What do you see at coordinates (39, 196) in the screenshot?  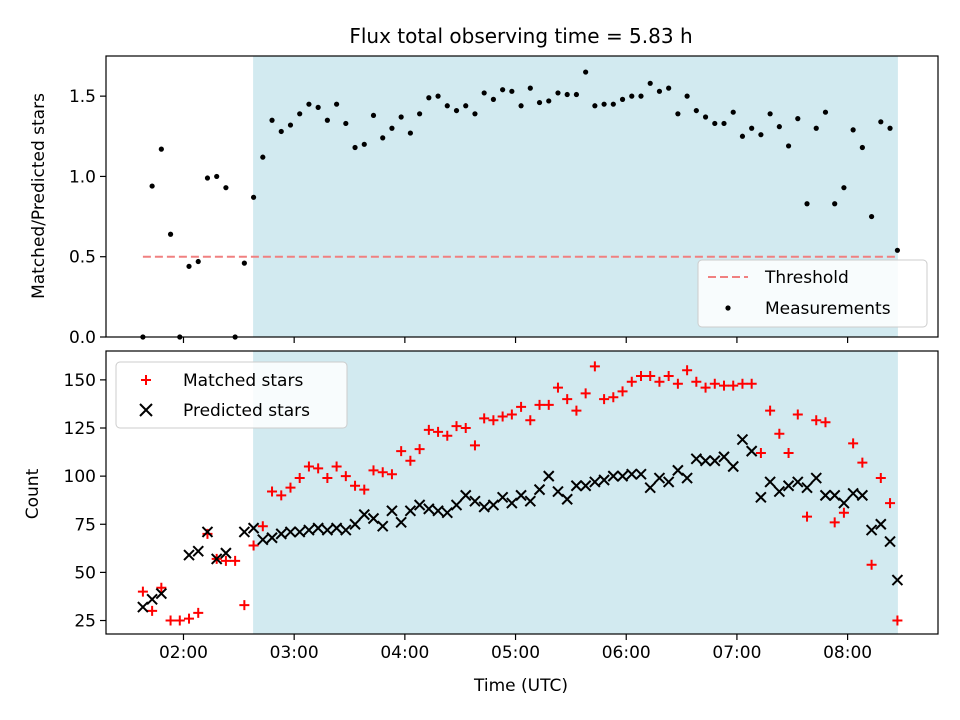 I see `top-y-axis-label: Matched/Predicted stars` at bounding box center [39, 196].